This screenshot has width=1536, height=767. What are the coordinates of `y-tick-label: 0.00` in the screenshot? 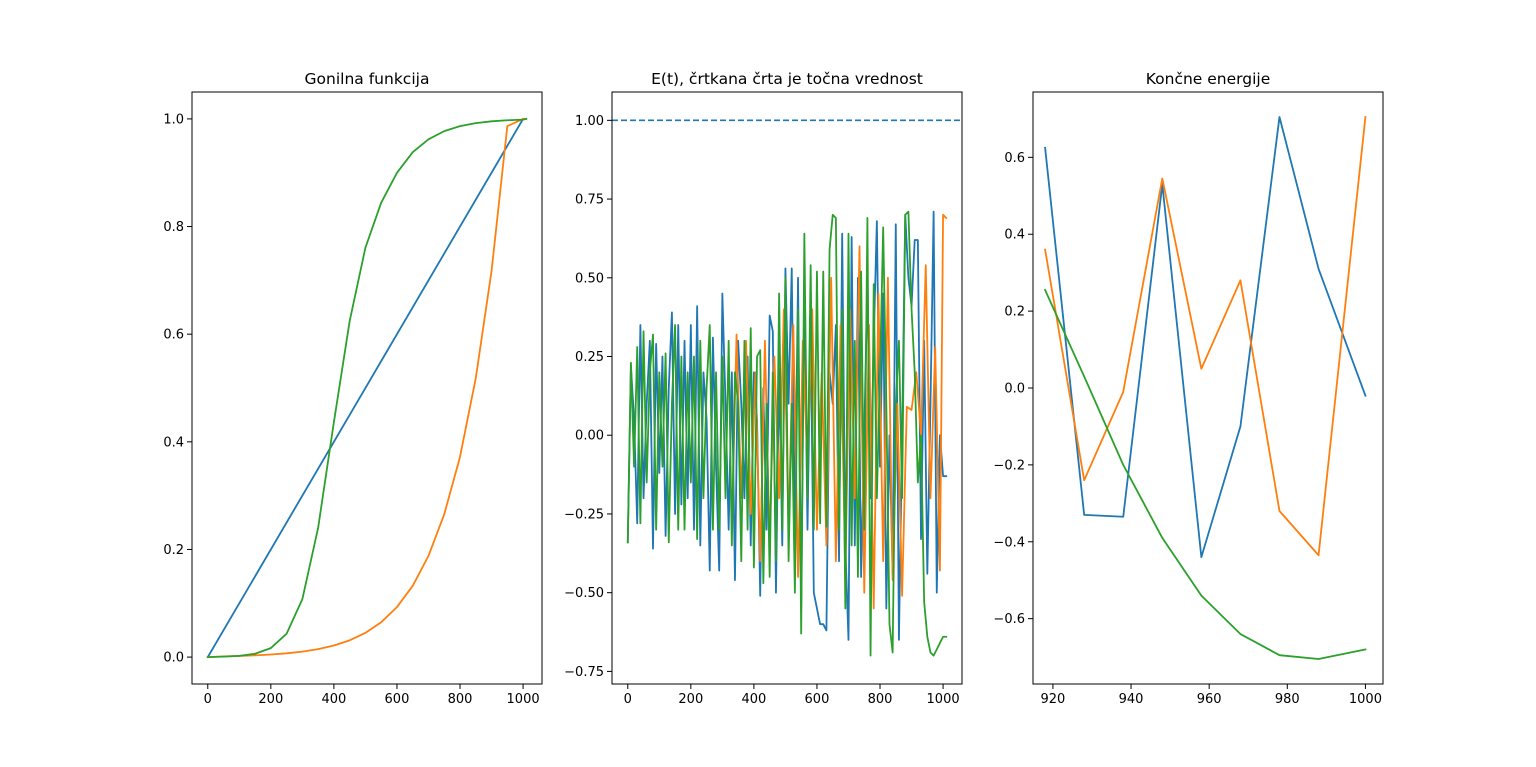 It's located at (589, 436).